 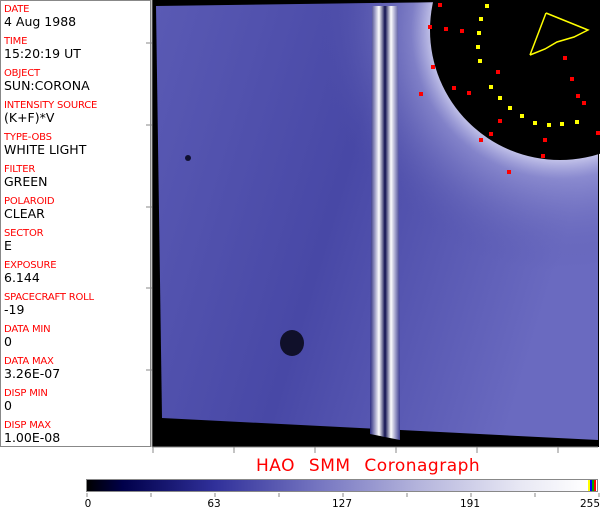 I want to click on field-label: OBJECT, so click(x=22, y=73).